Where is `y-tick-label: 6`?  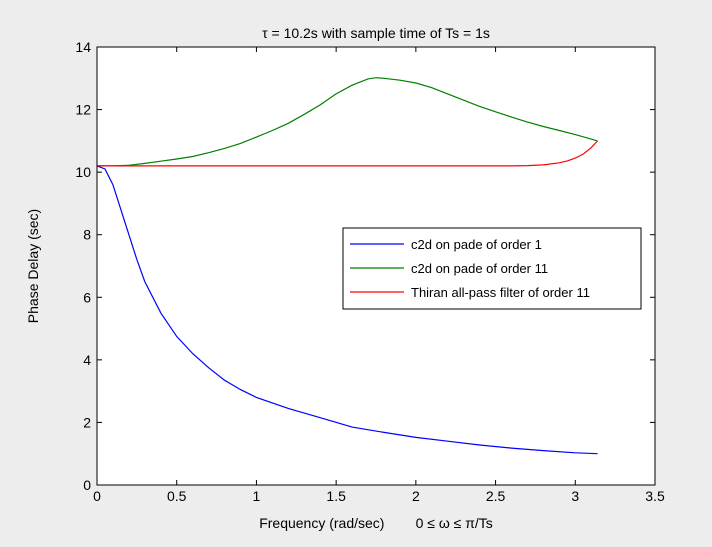
y-tick-label: 6 is located at coordinates (87, 297).